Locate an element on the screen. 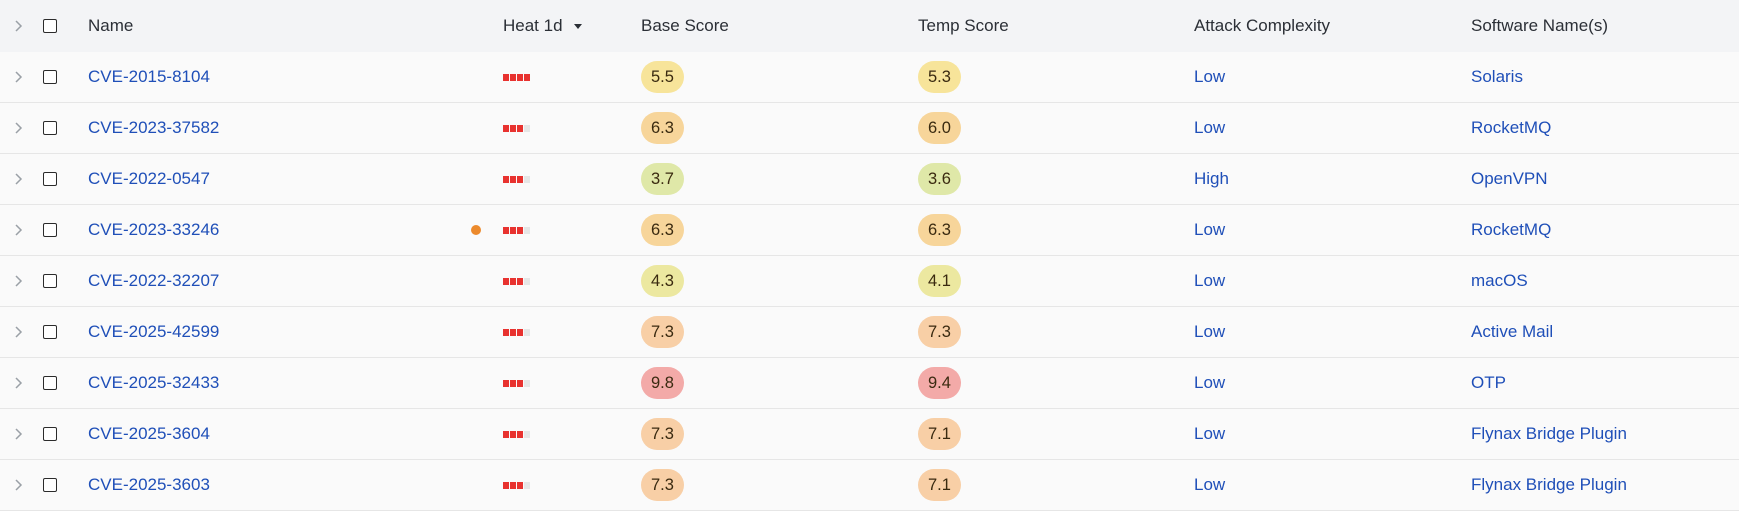 The height and width of the screenshot is (511, 1739). software-name-link: OTP is located at coordinates (1488, 382).